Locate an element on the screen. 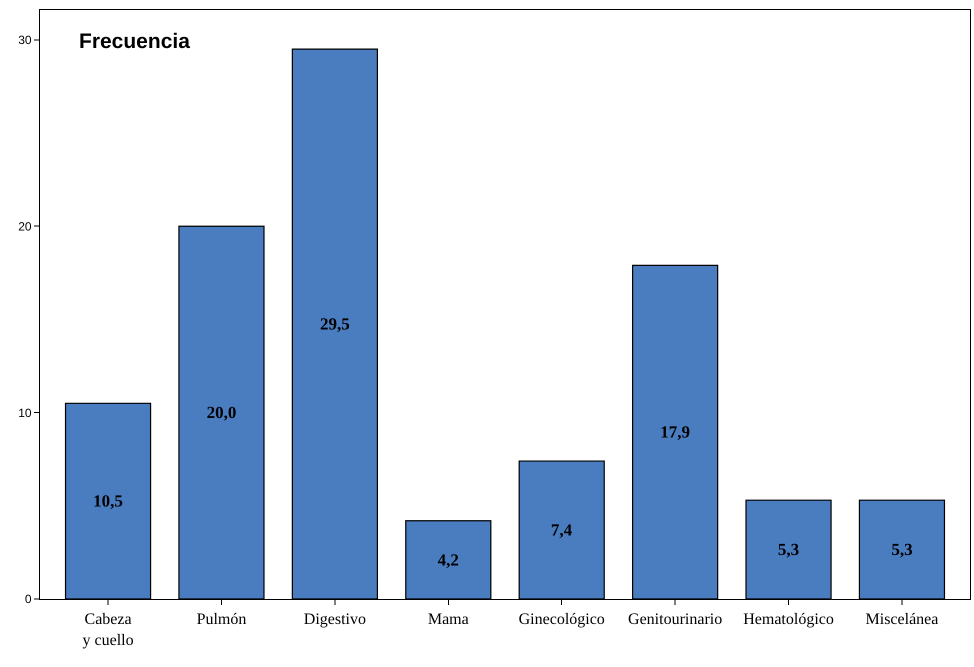  text: Frecuencia is located at coordinates (134, 41).